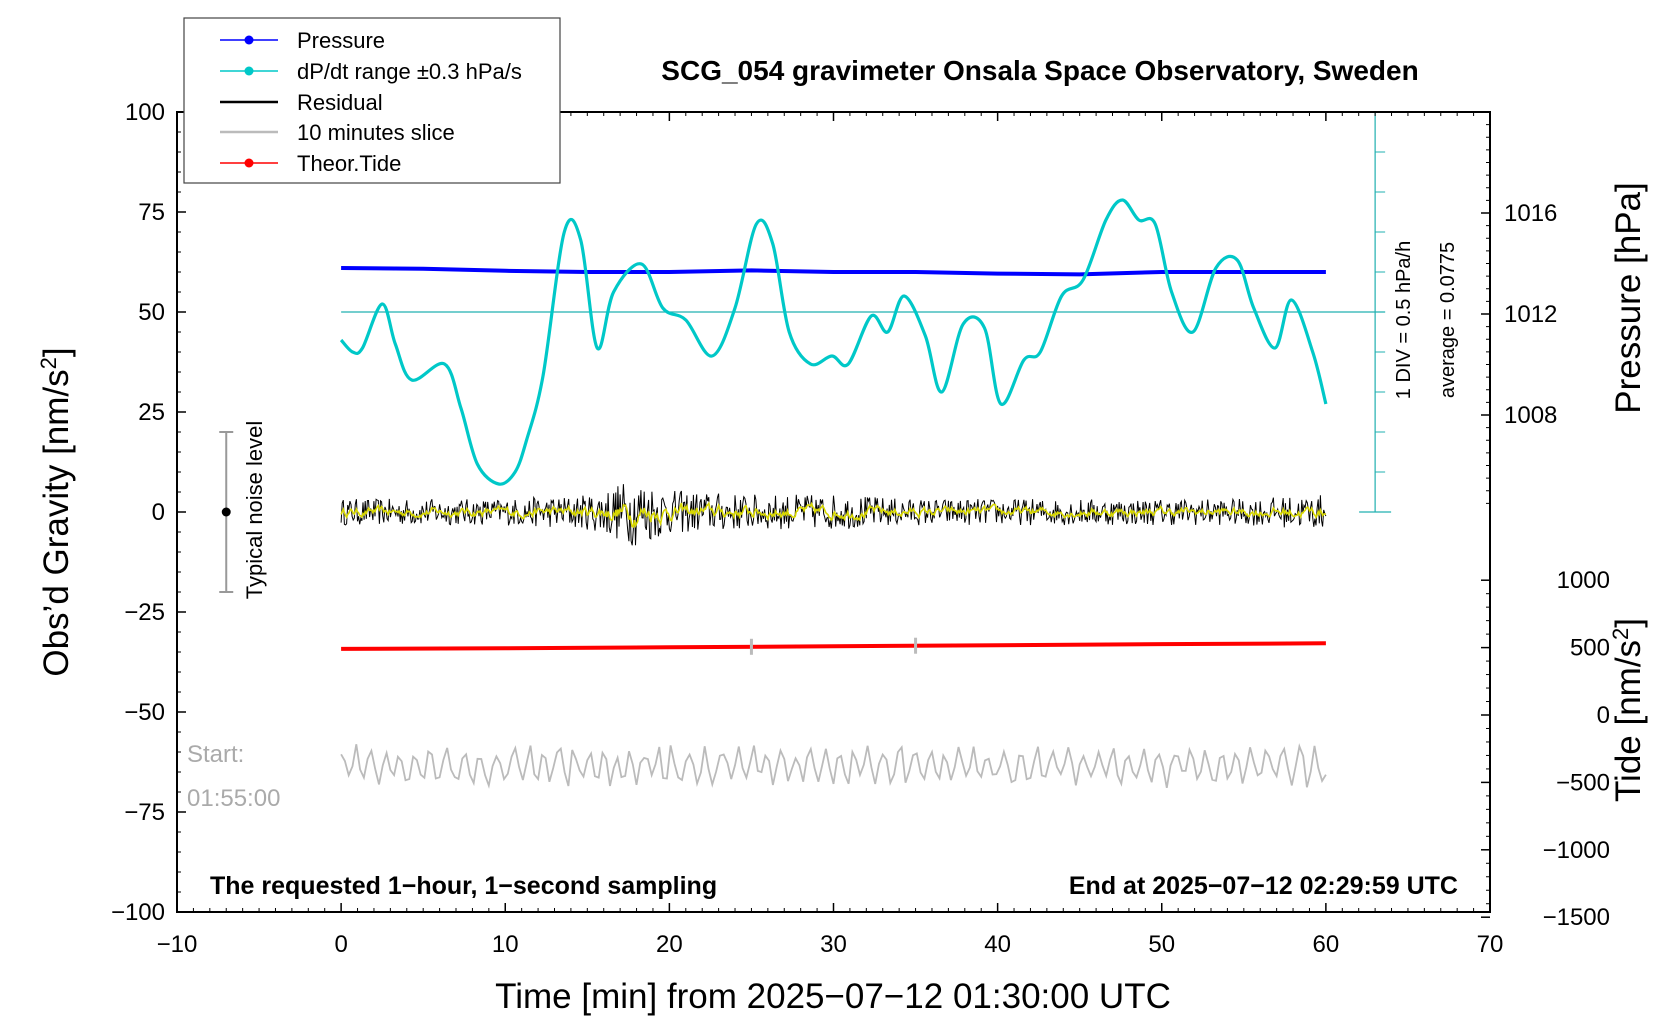 This screenshot has height=1025, width=1676. I want to click on start-label: Start:, so click(215, 754).